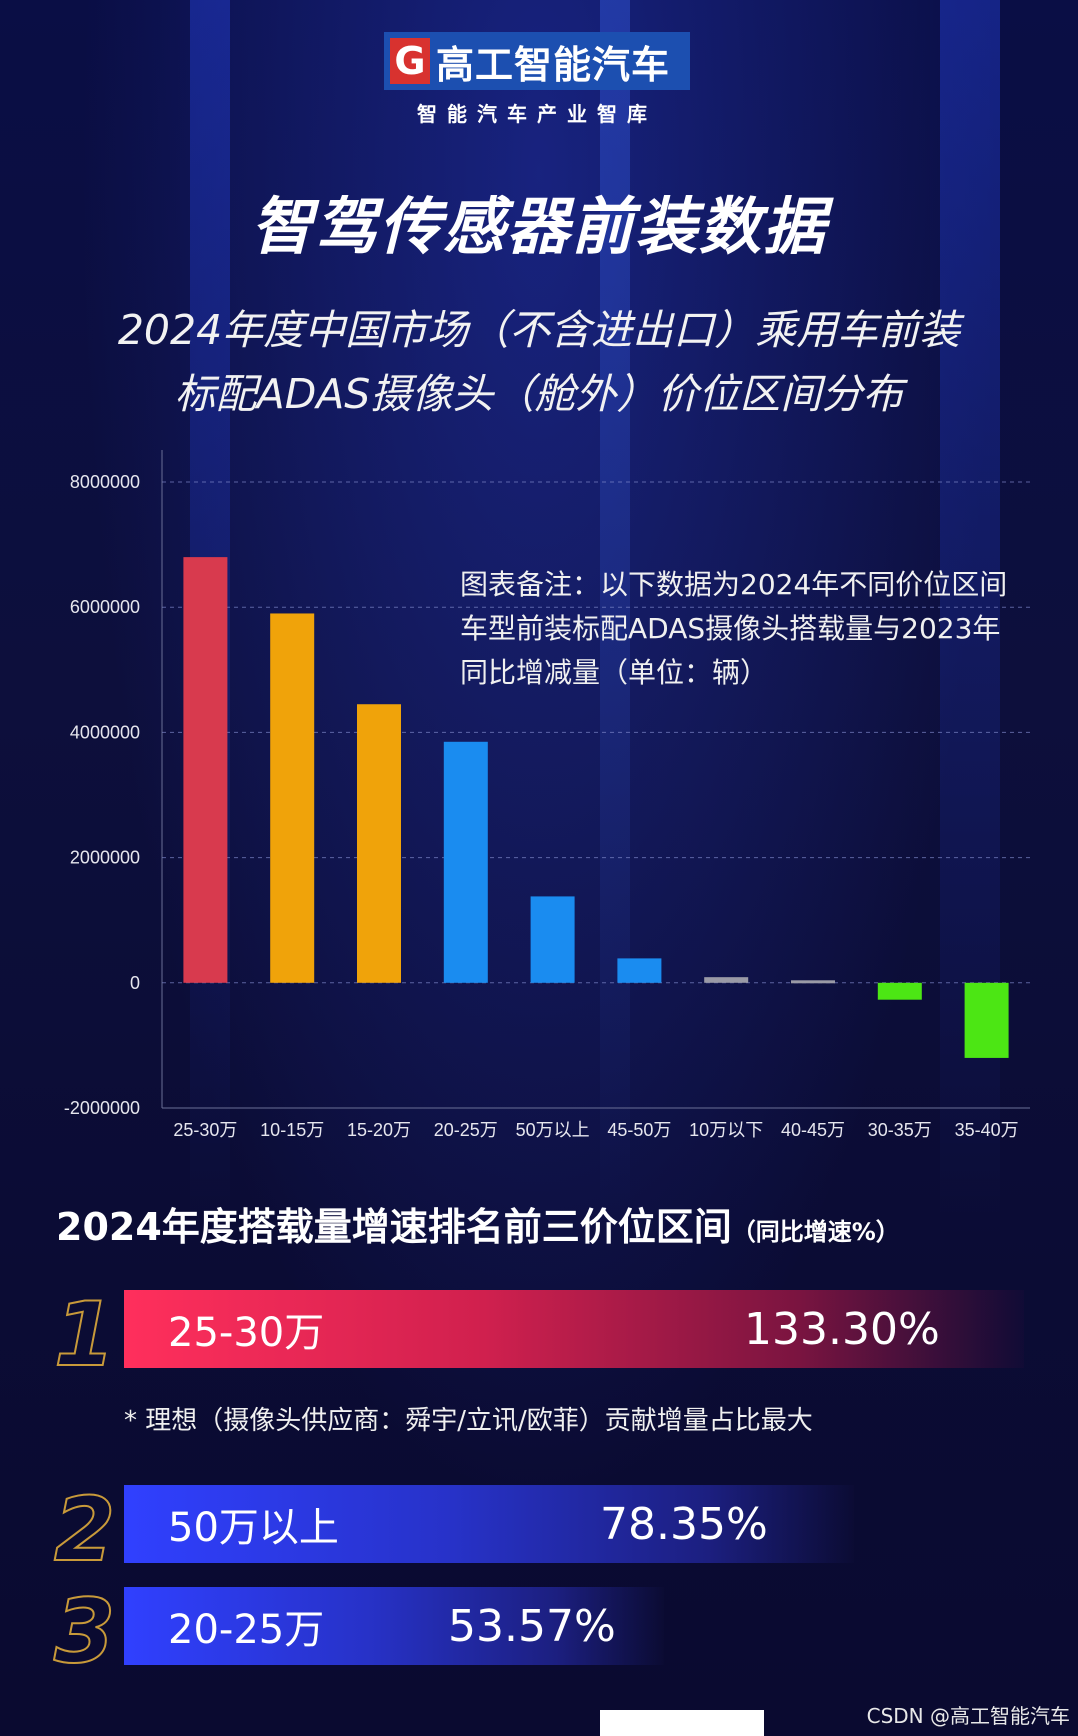  Describe the element at coordinates (105, 732) in the screenshot. I see `y-tick-label: 4000000` at that location.